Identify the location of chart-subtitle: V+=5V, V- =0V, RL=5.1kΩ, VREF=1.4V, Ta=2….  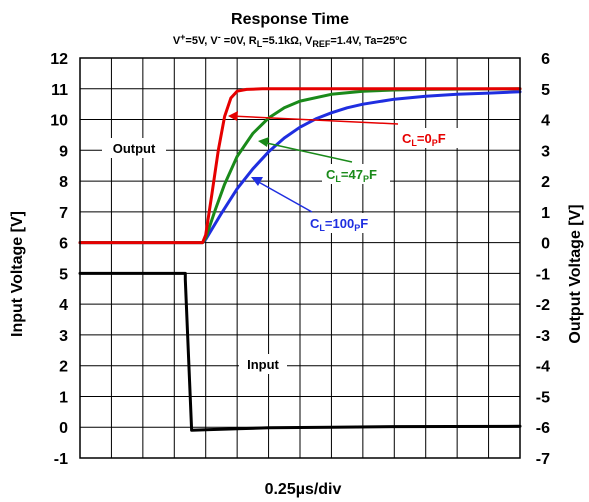
(290, 40).